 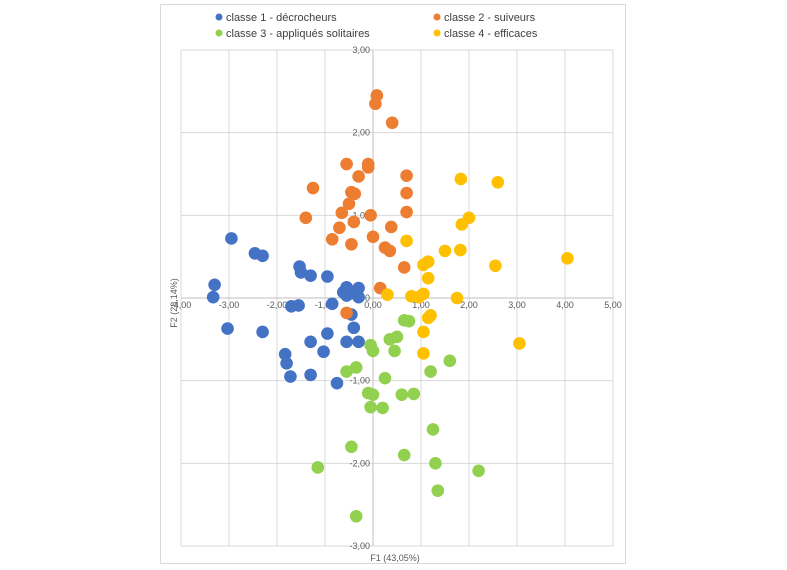 I want to click on x-tick-label: 0,00, so click(x=373, y=305).